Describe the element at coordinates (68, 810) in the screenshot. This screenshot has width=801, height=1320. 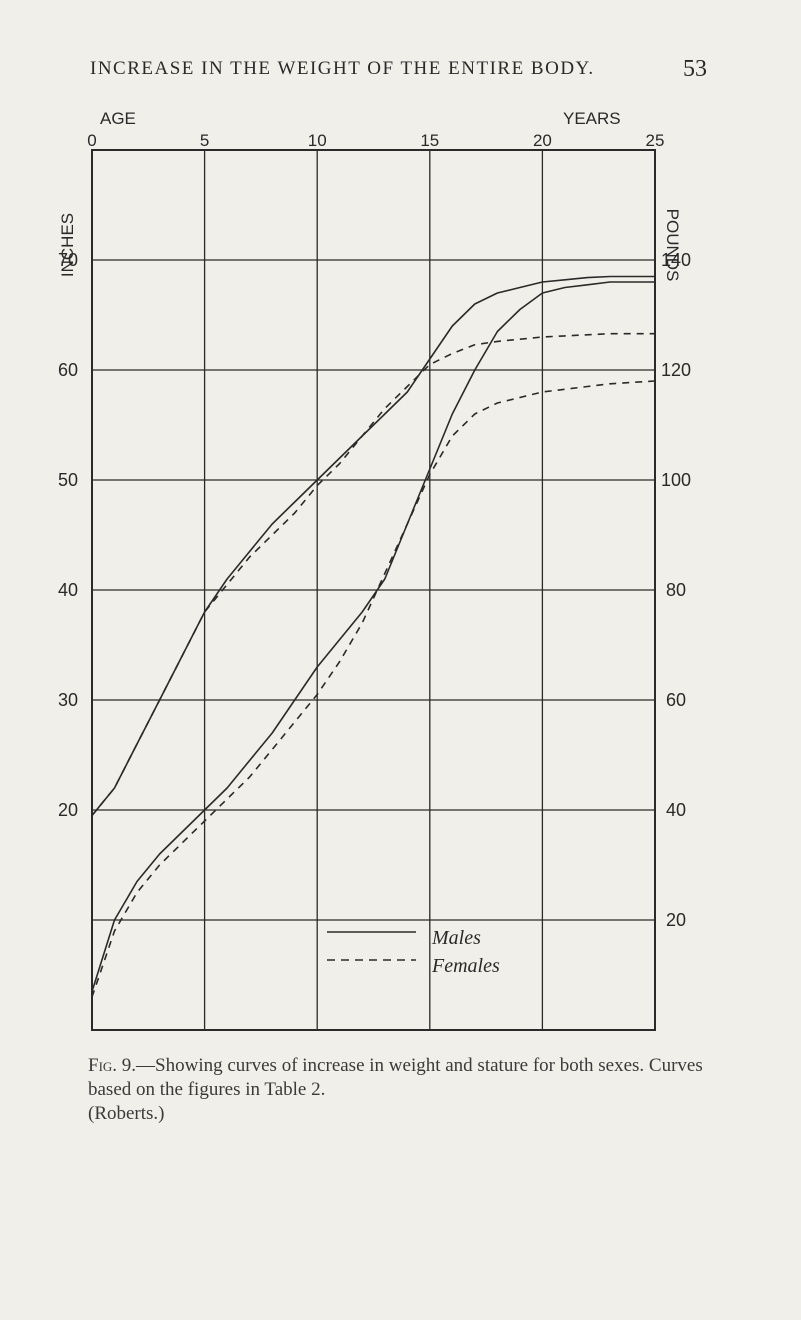
I see `y-left-tick-label: 20` at that location.